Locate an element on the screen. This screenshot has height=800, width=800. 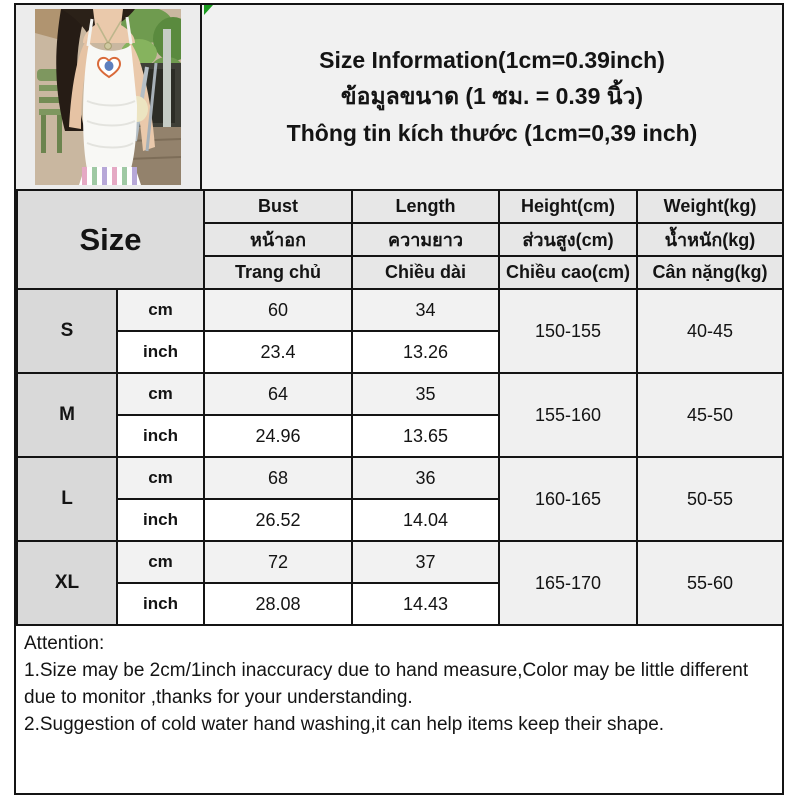
cell-l-length-cm: 36 is located at coordinates (425, 478).